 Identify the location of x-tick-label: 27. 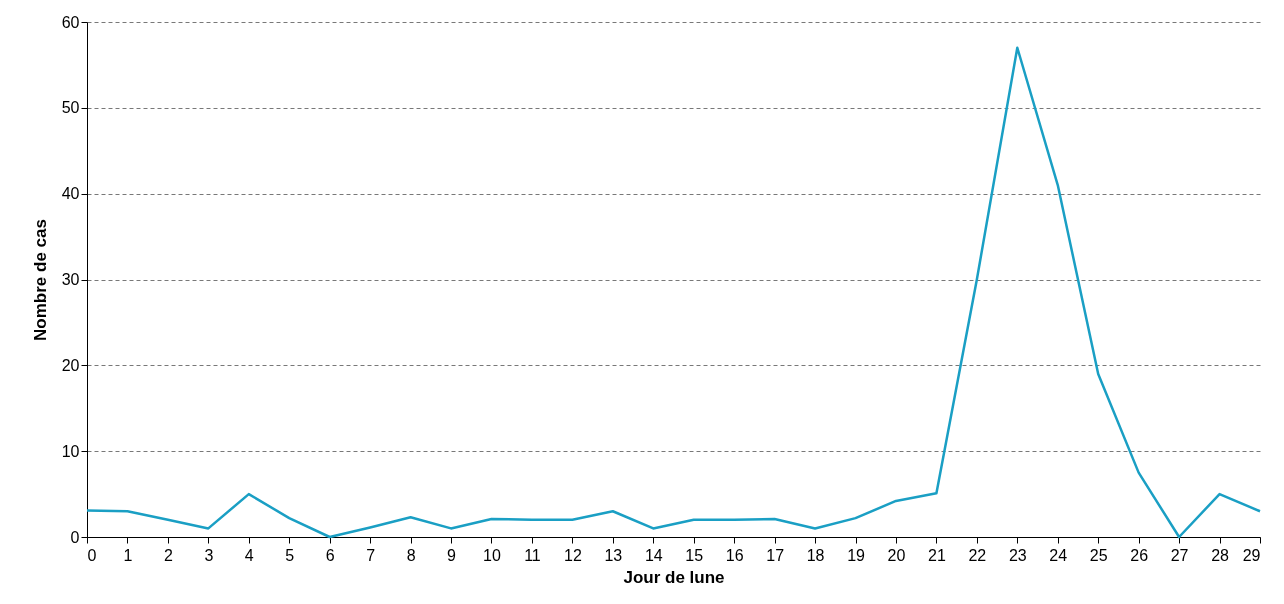
(1179, 555).